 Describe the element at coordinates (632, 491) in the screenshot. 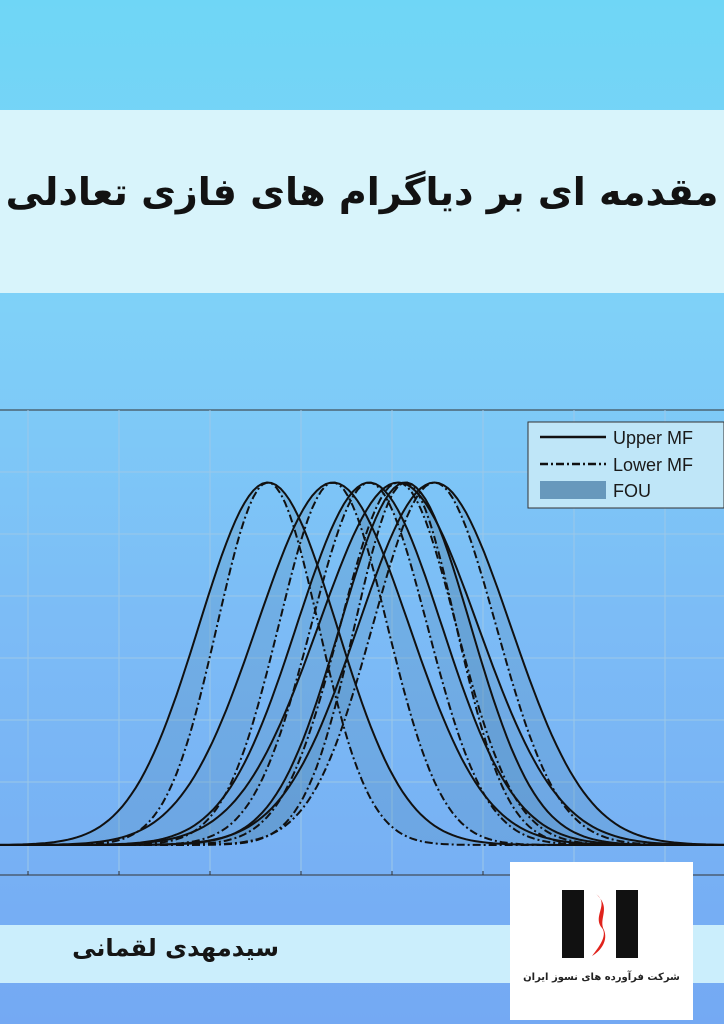

I see `legend-fou-label: FOU` at that location.